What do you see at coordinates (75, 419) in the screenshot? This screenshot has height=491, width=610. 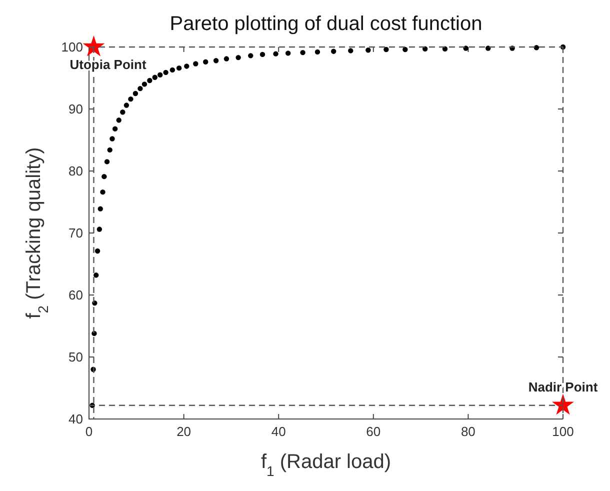 I see `y-tick-label: 40` at bounding box center [75, 419].